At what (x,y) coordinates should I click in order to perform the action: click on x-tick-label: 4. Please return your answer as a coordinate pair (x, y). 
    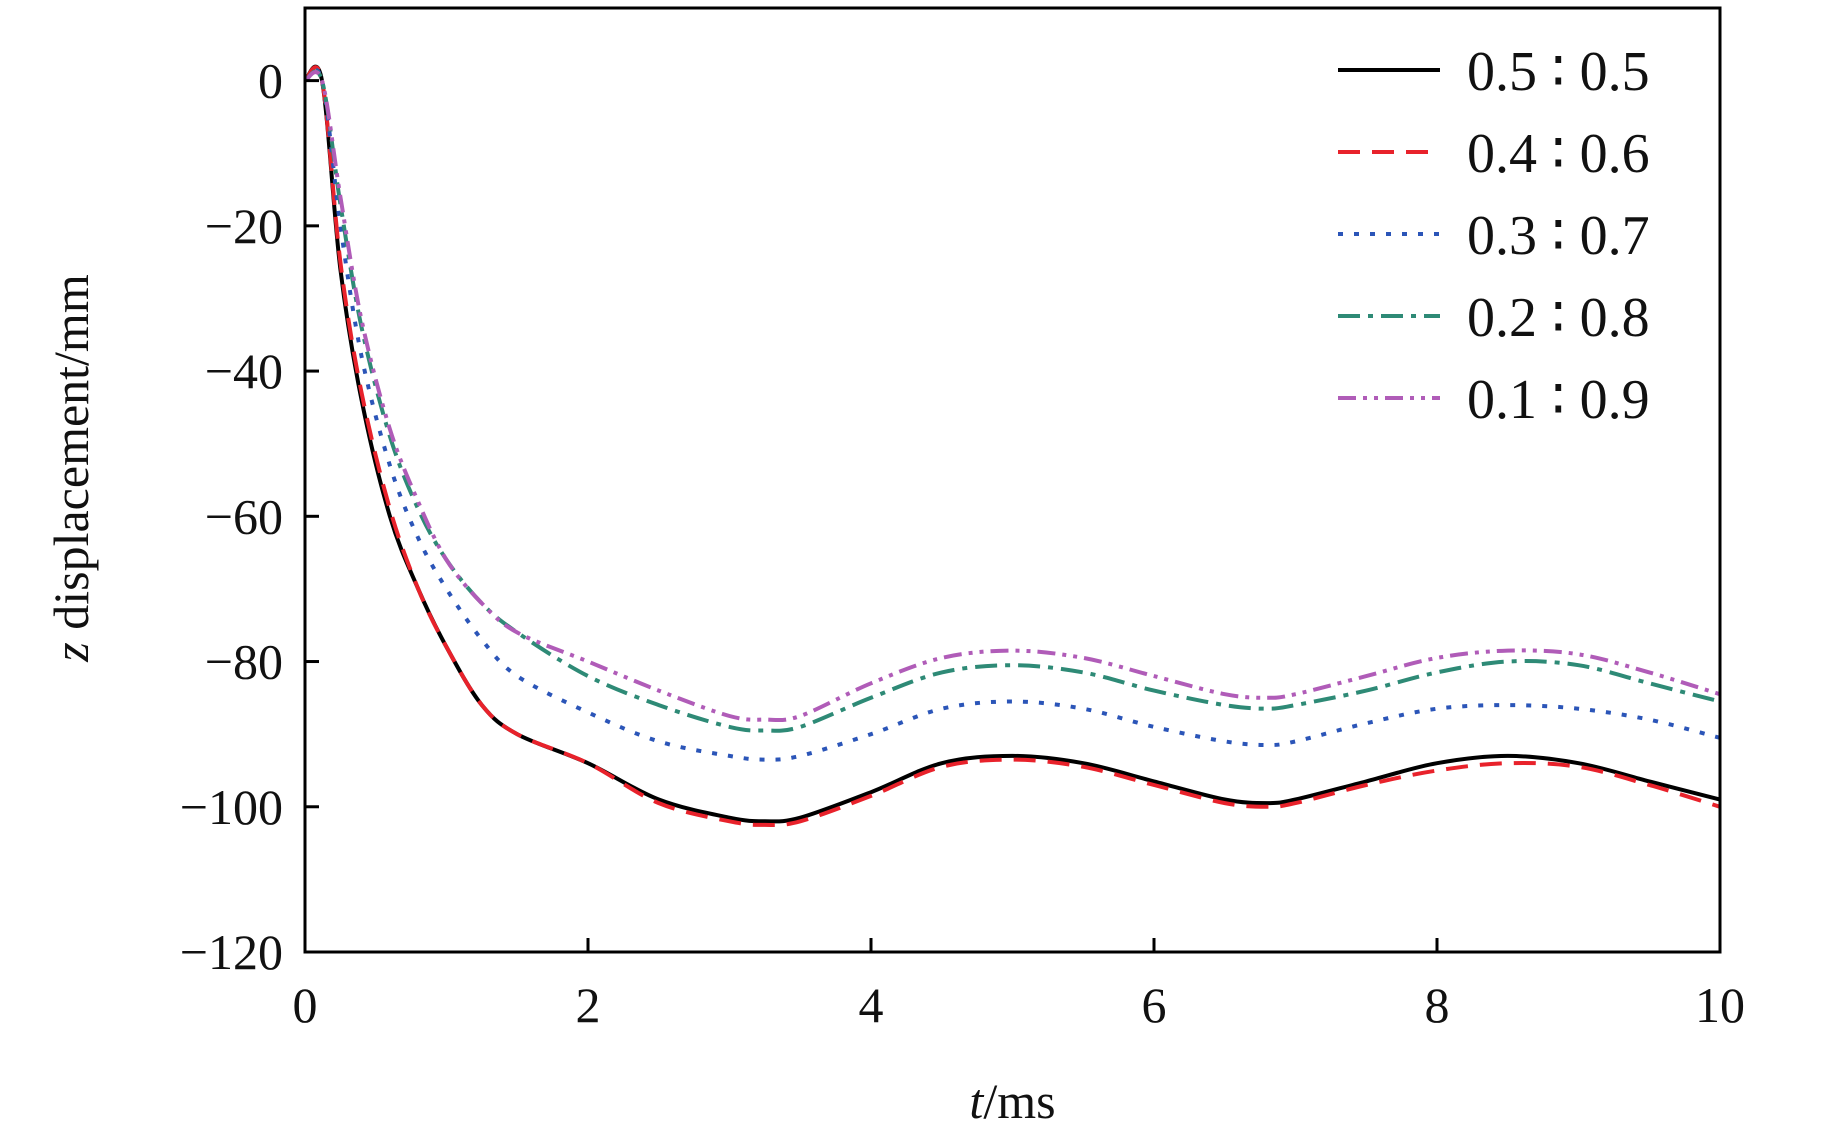
    Looking at the image, I should click on (871, 1005).